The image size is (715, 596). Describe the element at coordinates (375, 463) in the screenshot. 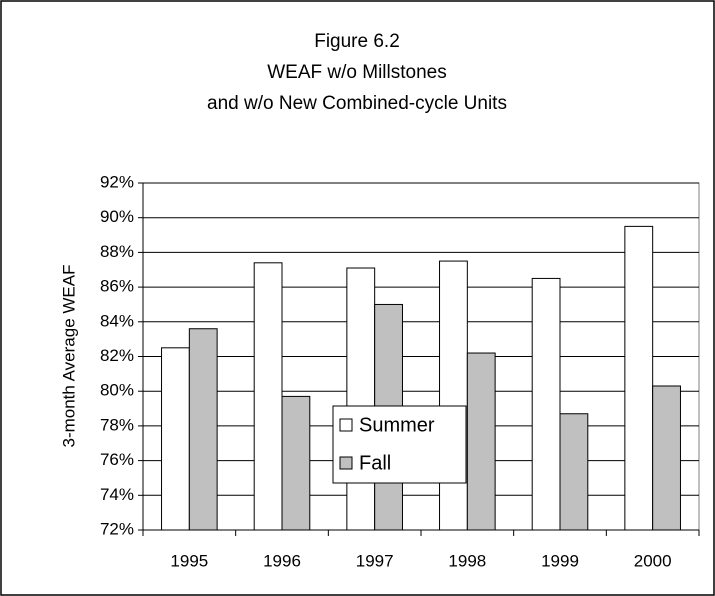

I see `legend-label: Fall` at that location.